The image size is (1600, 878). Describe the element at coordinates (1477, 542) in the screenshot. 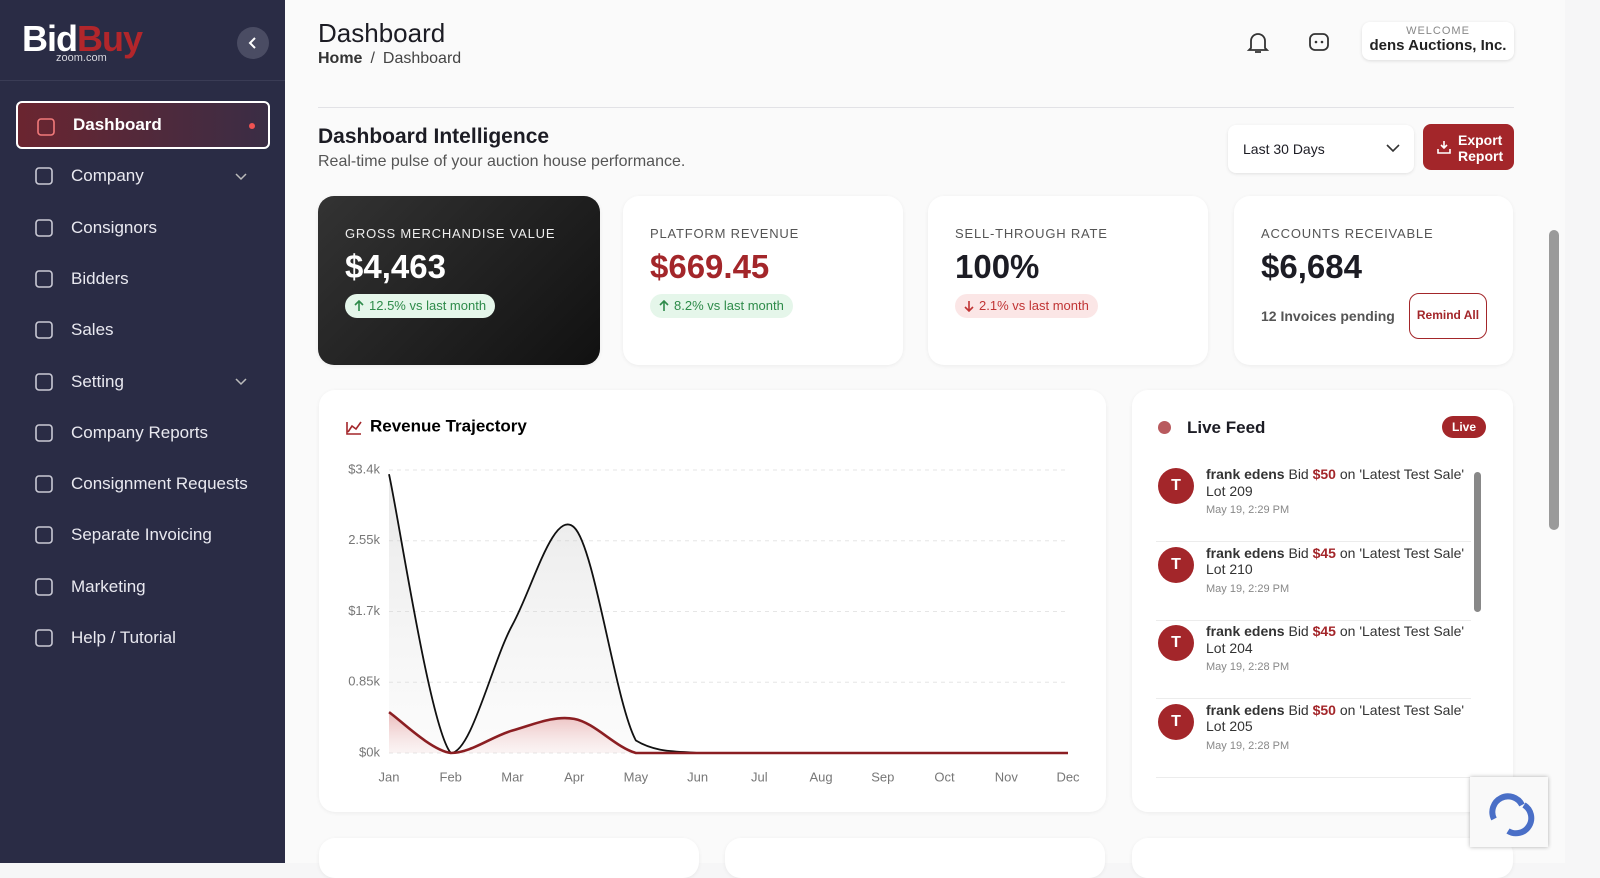

I see `scrollbar-thumb` at that location.